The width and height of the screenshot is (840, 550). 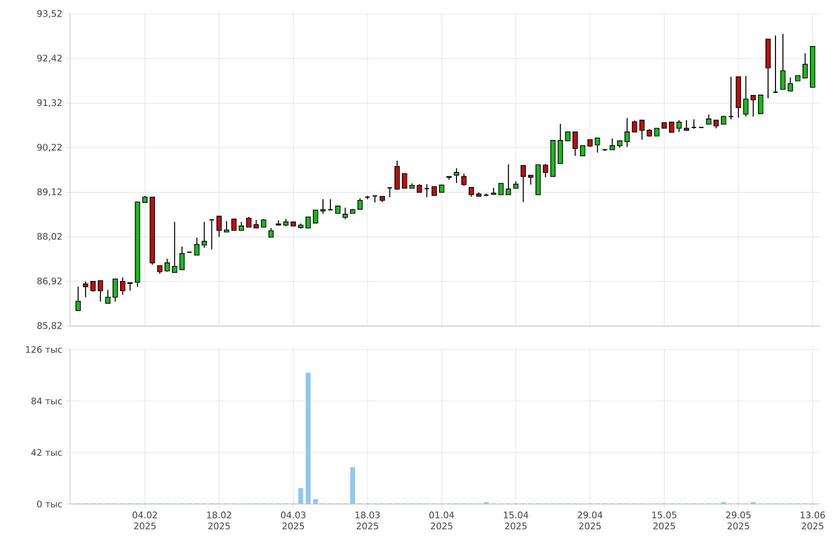 What do you see at coordinates (49, 236) in the screenshot?
I see `y-tick-label: 88,02` at bounding box center [49, 236].